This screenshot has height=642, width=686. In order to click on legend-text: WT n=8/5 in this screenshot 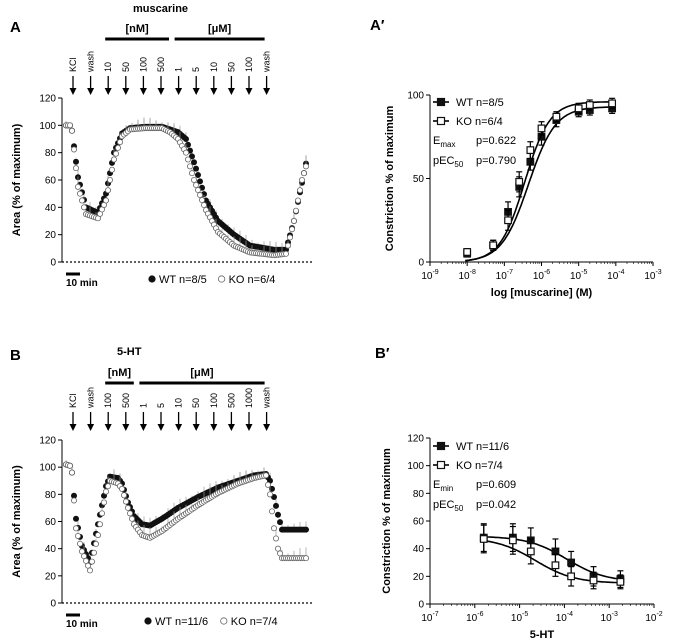, I will do `click(183, 280)`.